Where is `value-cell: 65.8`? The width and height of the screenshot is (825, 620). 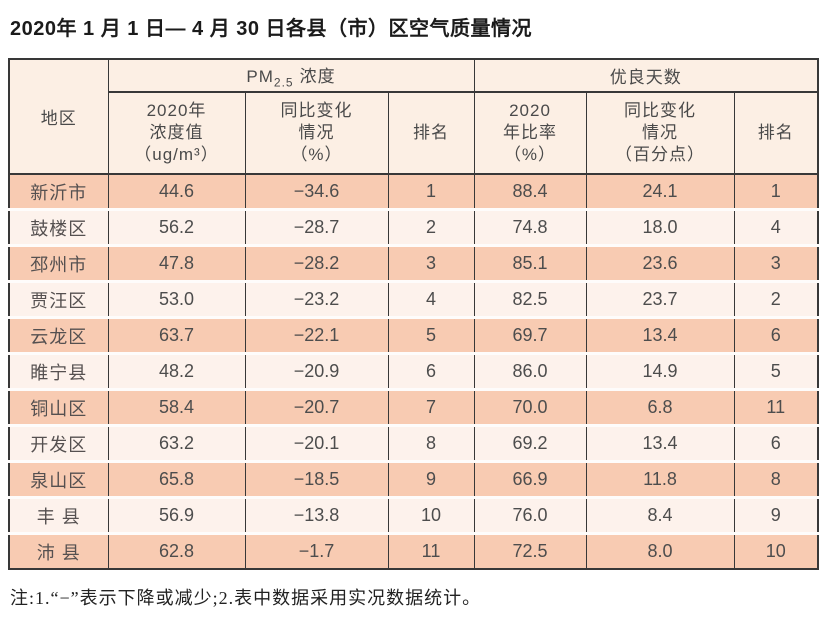
value-cell: 65.8 is located at coordinates (176, 480).